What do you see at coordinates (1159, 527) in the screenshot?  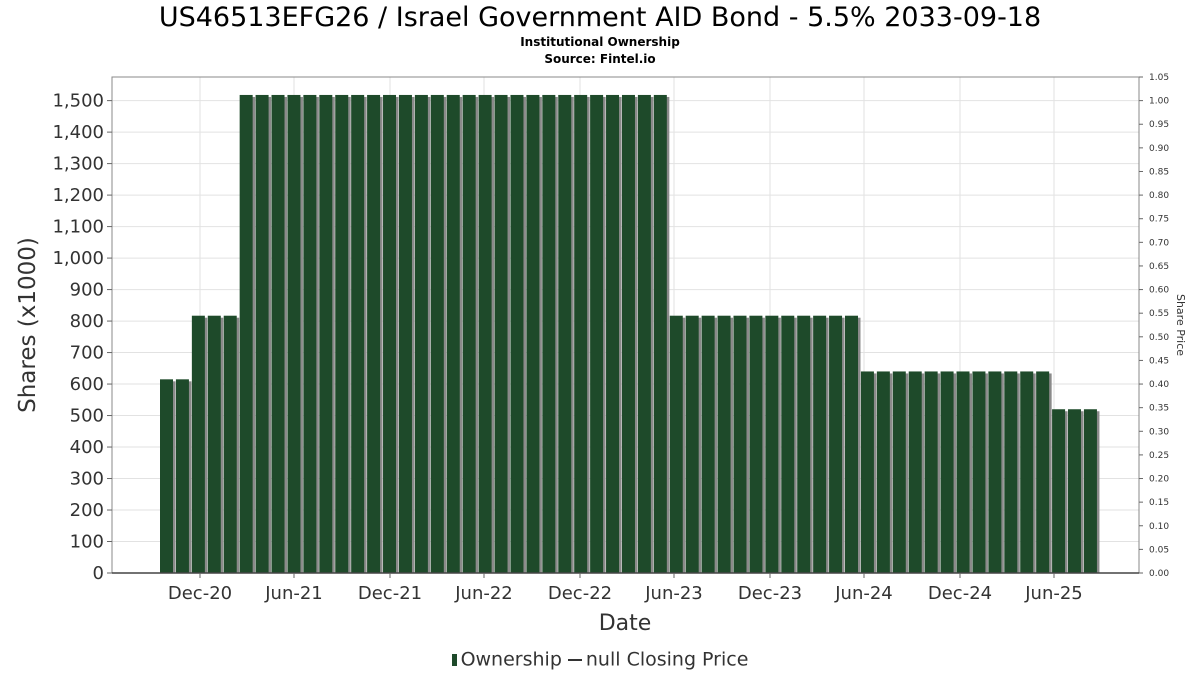 I see `y2-tick-label: 0.10` at bounding box center [1159, 527].